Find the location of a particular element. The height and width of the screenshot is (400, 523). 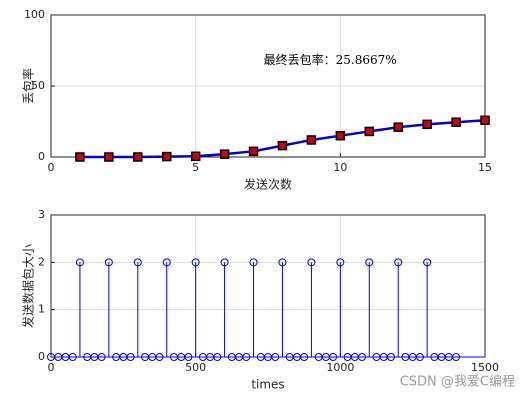

y-axis-label: 丢包率 is located at coordinates (28, 86).